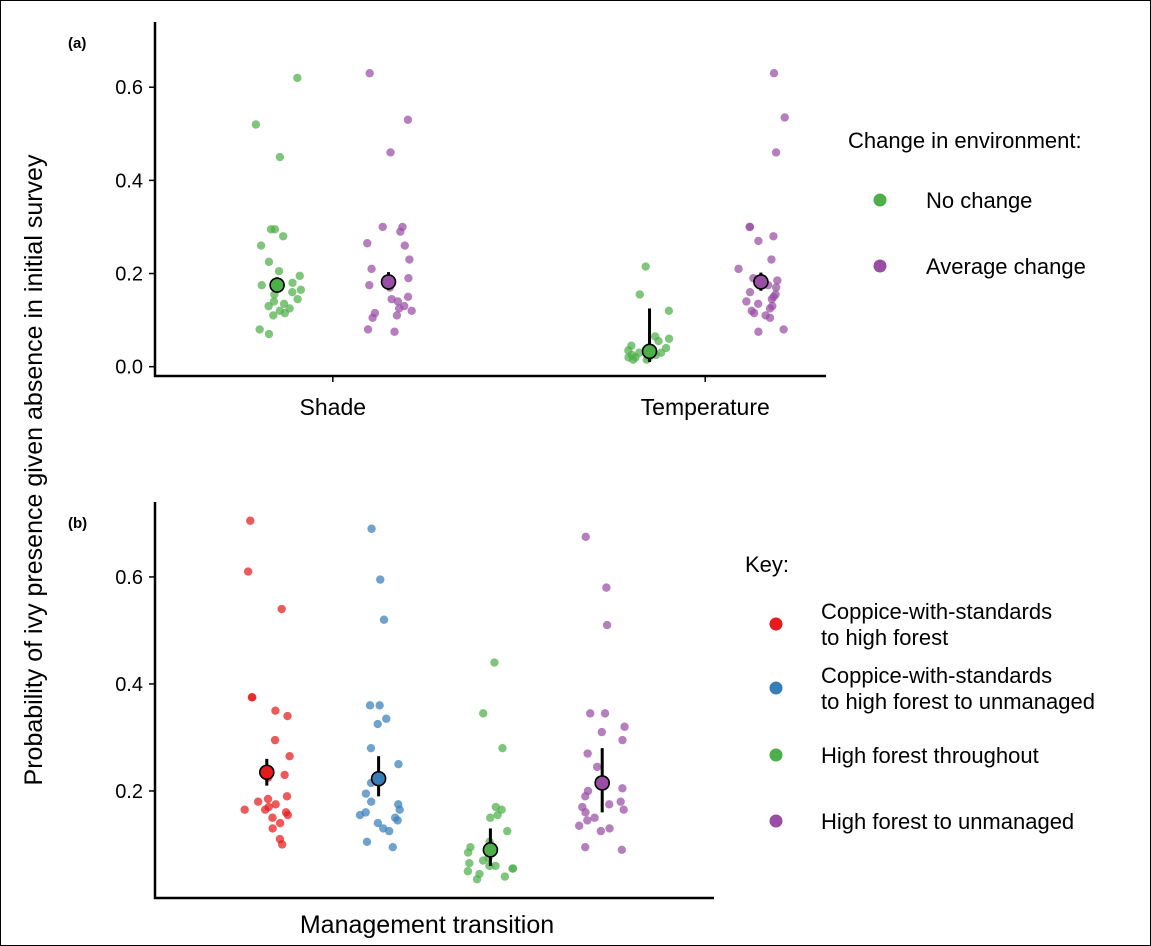 This screenshot has height=946, width=1151. Describe the element at coordinates (936, 675) in the screenshot. I see `panel-b-legend-label: Coppice-with-standards` at that location.